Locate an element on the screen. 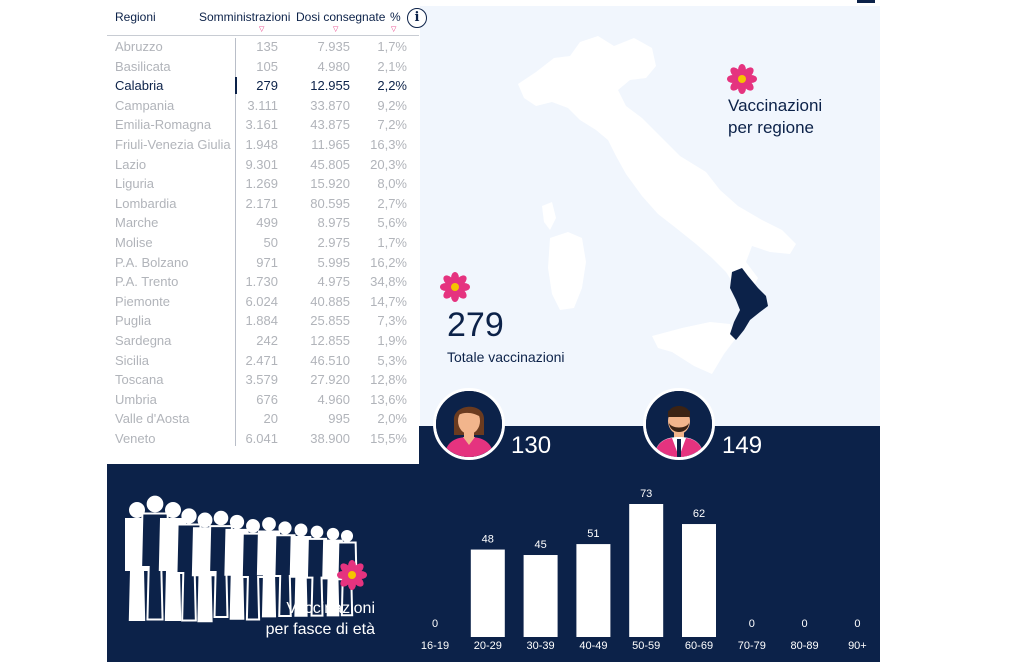  table-row: Abruzzo 135 7.935 1,7% is located at coordinates (263, 47).